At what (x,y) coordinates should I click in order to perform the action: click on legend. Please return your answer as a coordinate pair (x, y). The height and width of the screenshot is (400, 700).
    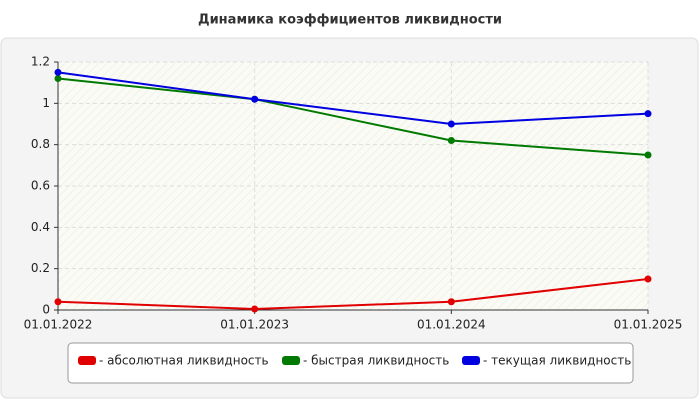
    Looking at the image, I should click on (350, 363).